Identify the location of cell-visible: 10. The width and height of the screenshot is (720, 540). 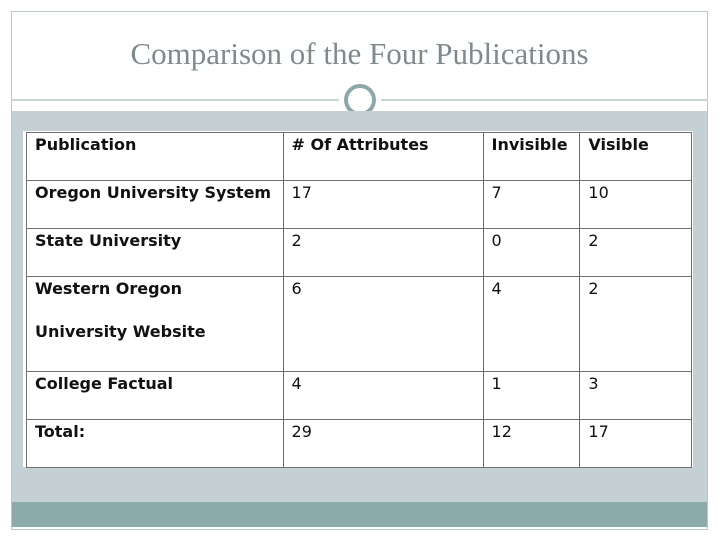
(635, 204).